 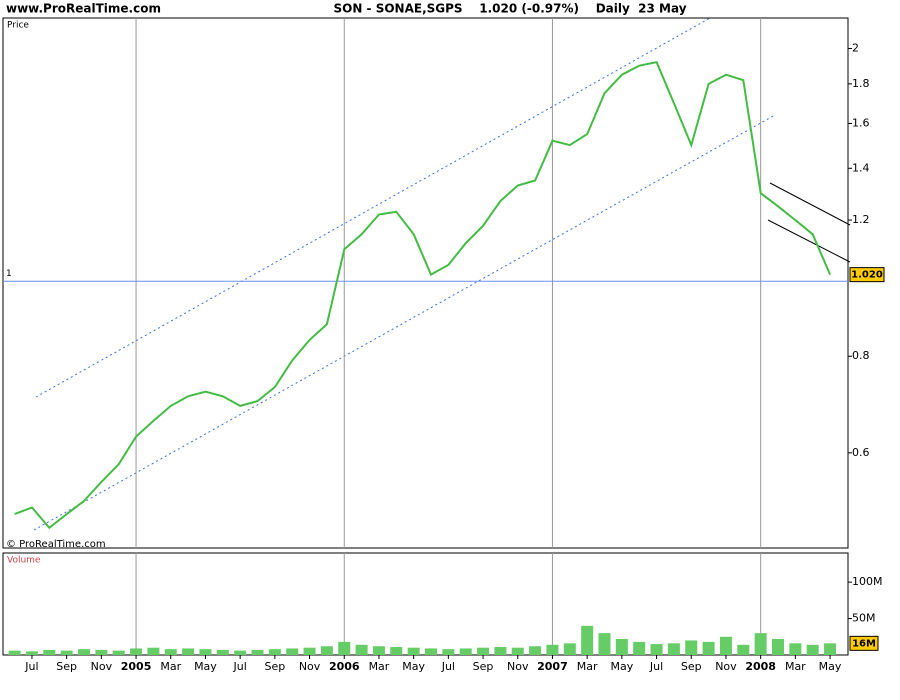 I want to click on y-tick-label: 0.8, so click(x=861, y=355).